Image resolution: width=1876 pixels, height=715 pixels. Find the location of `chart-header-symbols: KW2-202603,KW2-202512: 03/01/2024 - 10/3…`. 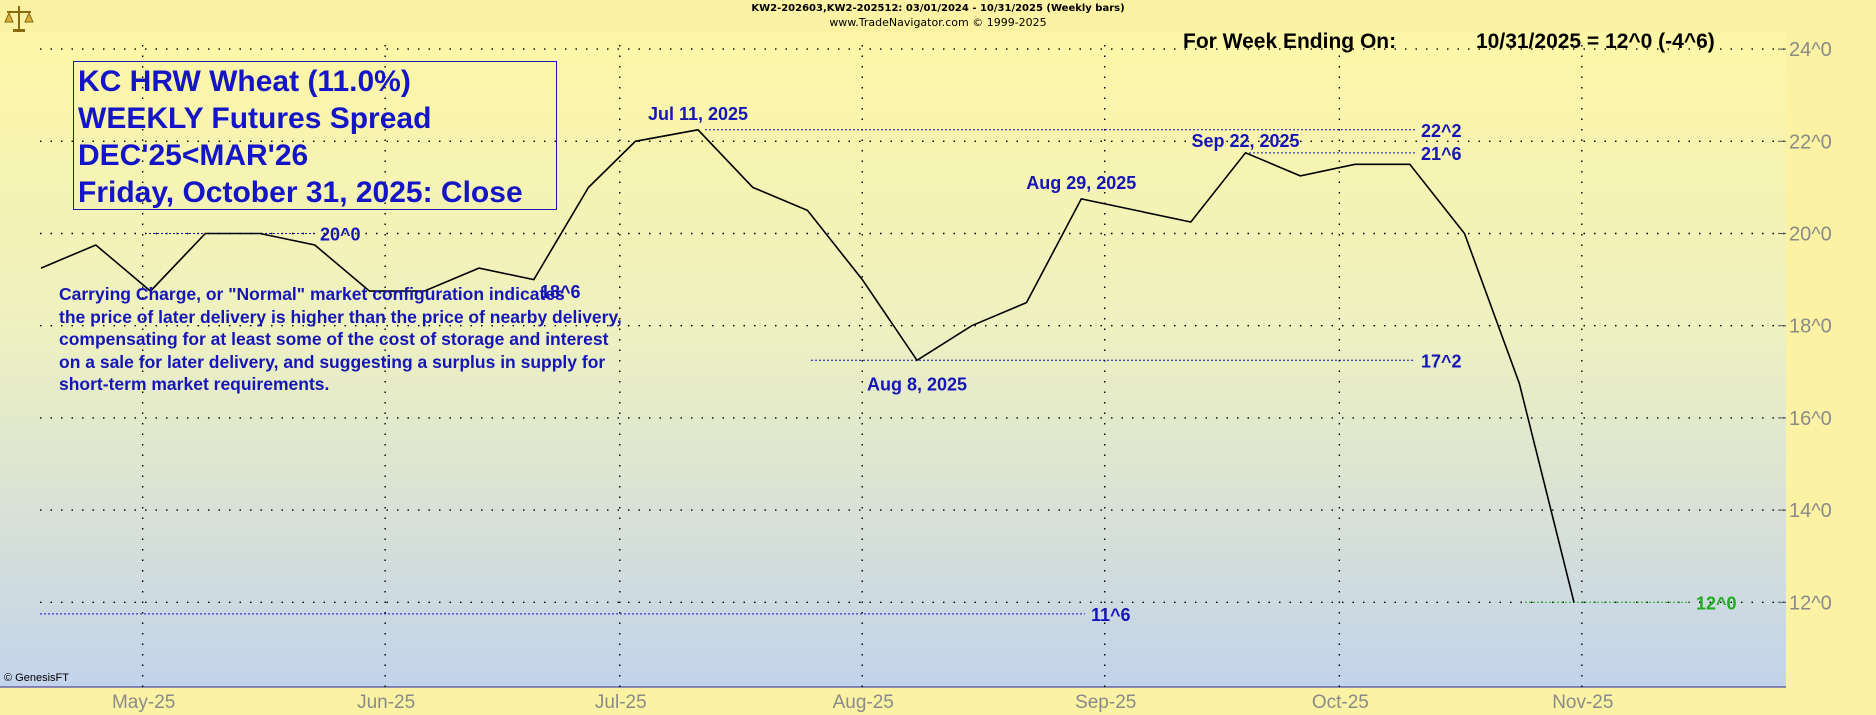

chart-header-symbols: KW2-202603,KW2-202512: 03/01/2024 - 10/3… is located at coordinates (938, 8).